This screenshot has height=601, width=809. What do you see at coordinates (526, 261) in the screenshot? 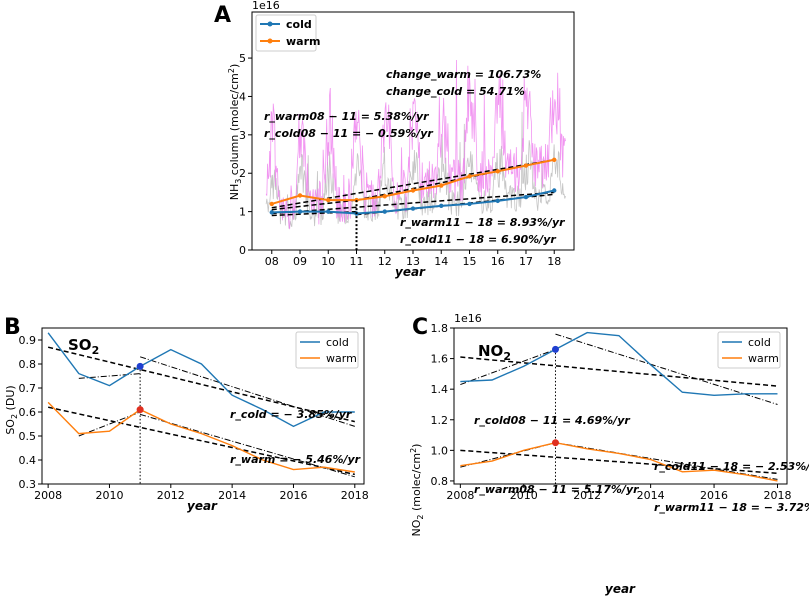
I see `x-tick-label: 17` at bounding box center [526, 261].